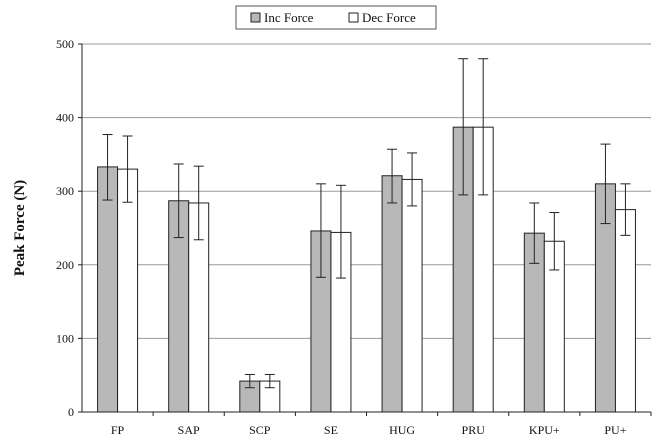 Image resolution: width=657 pixels, height=437 pixels. What do you see at coordinates (369, 430) in the screenshot?
I see `x-tick-labels: FP SAP SCP SE HUG PRU KPU+ PU+` at bounding box center [369, 430].